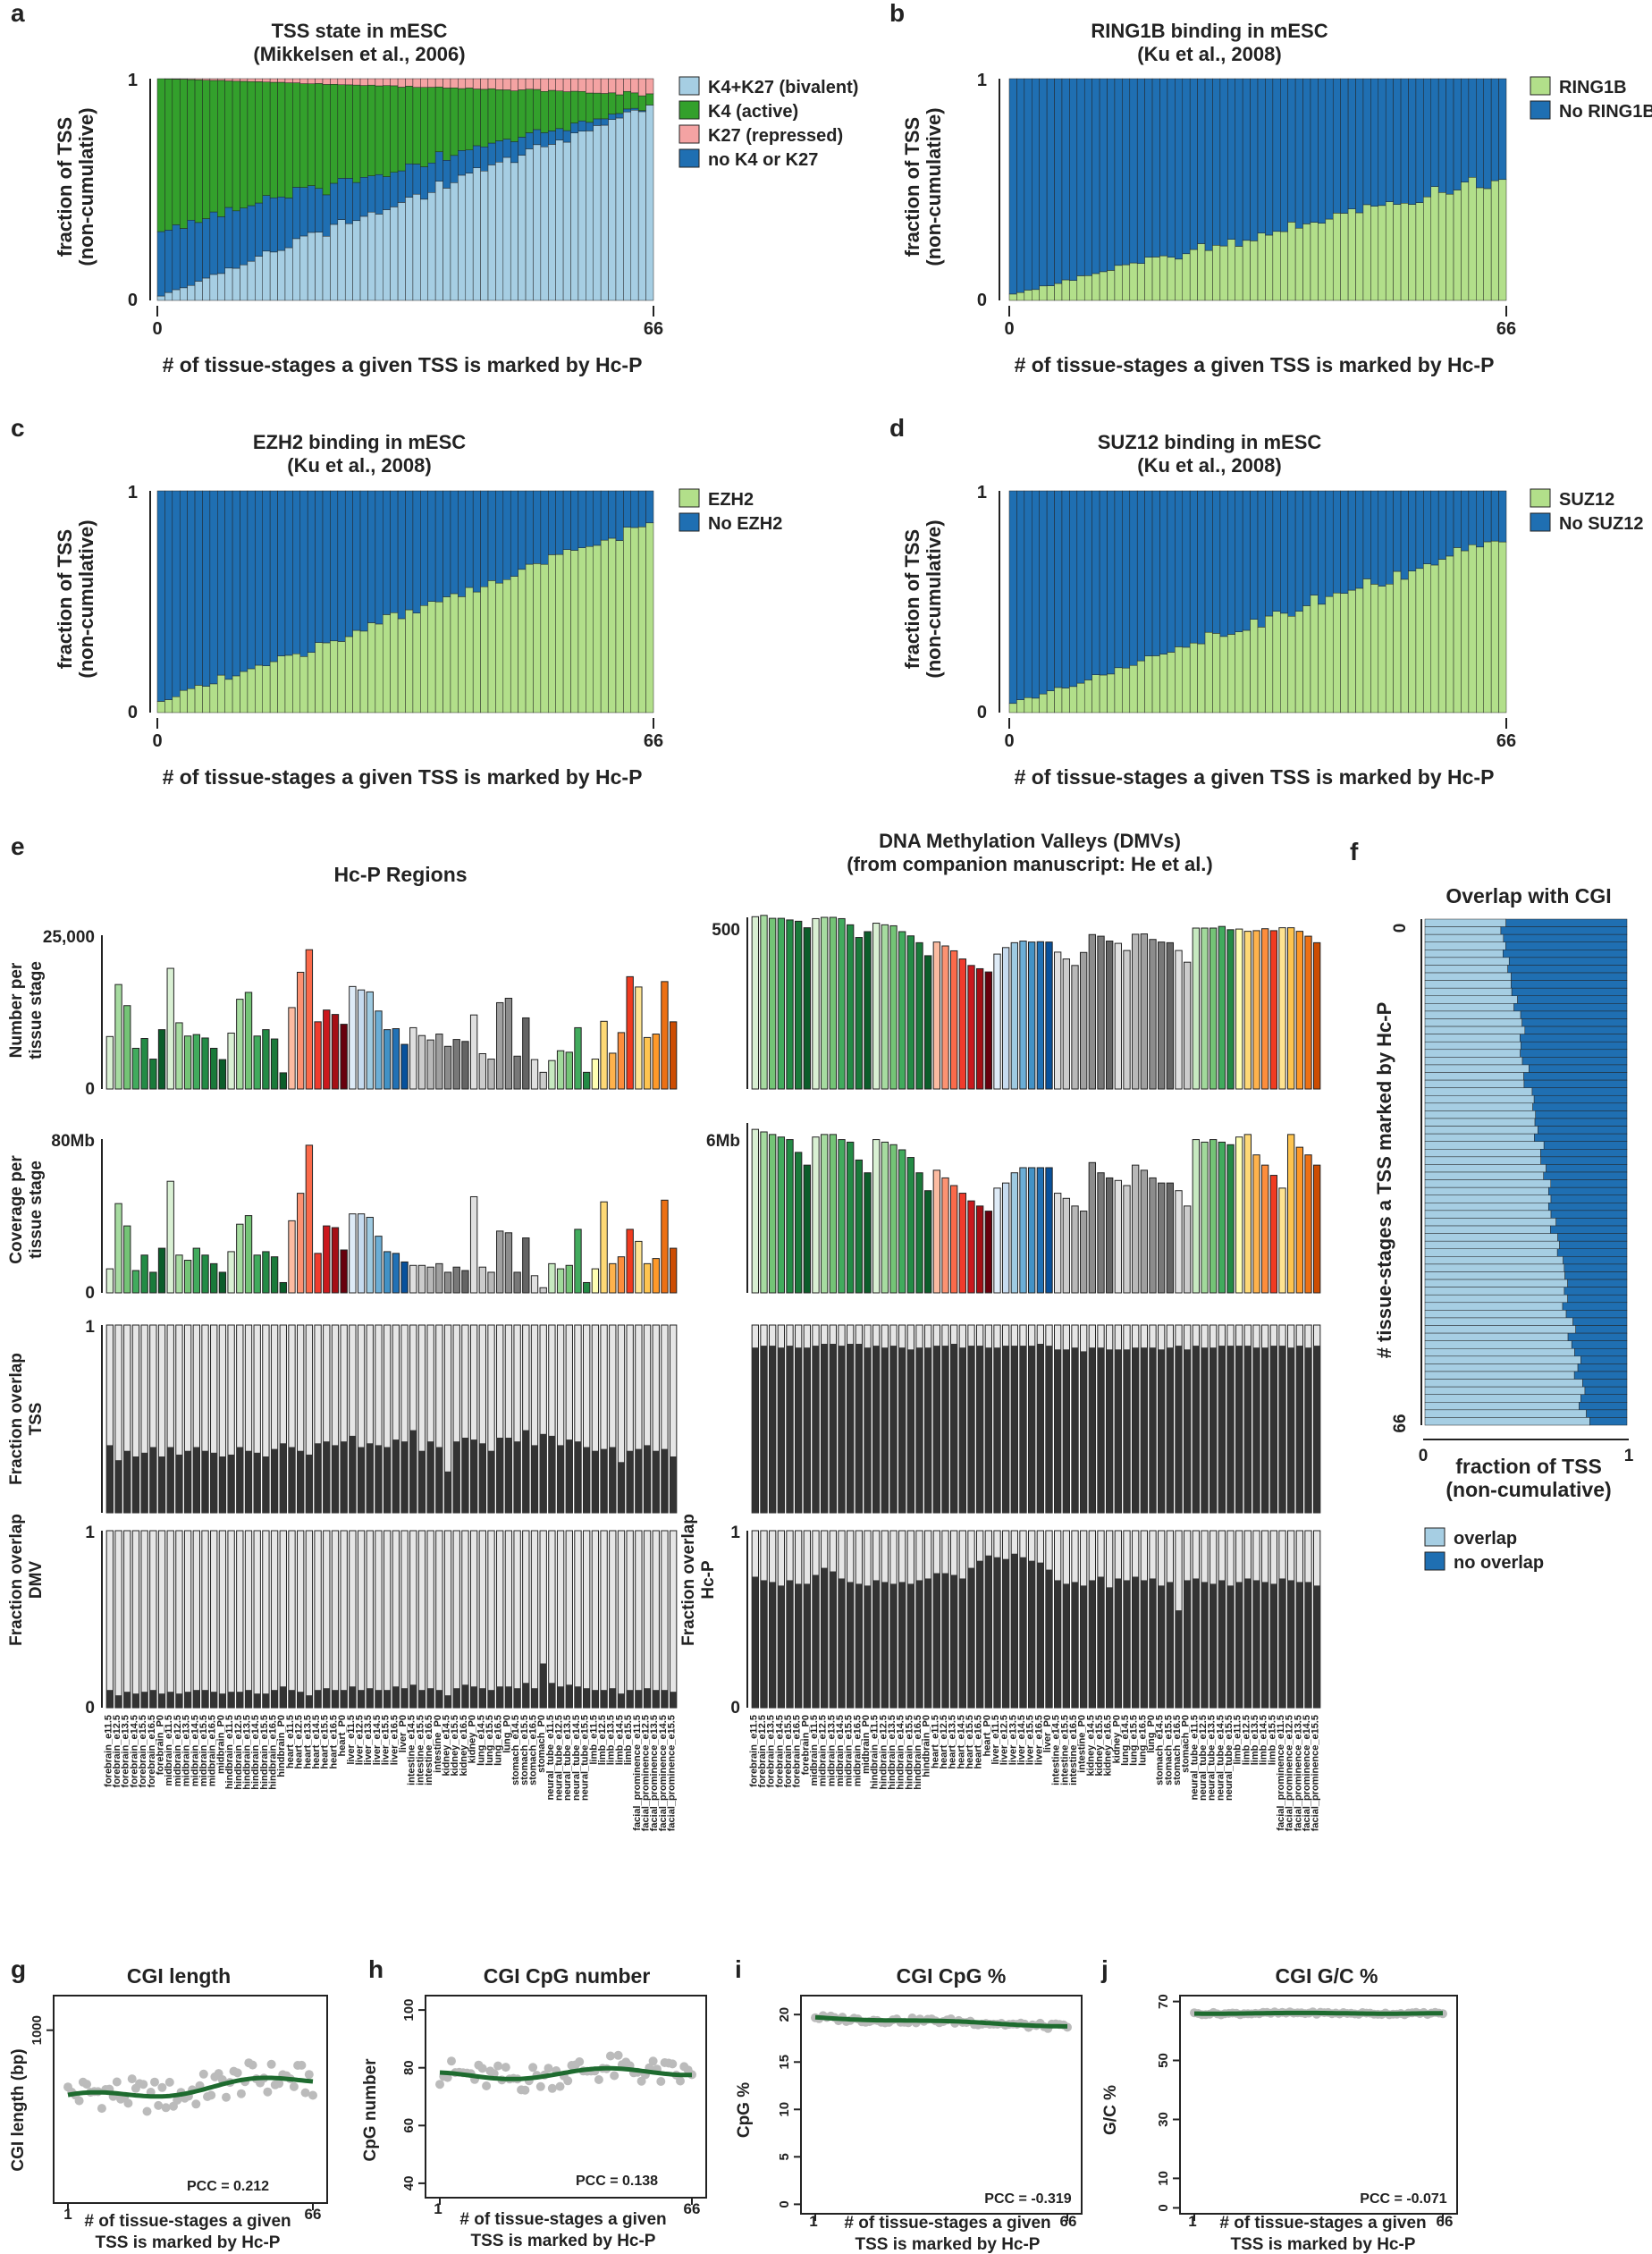 This screenshot has width=1652, height=2254. I want to click on bar-k4-k27-bivalent--52, so click(552, 222).